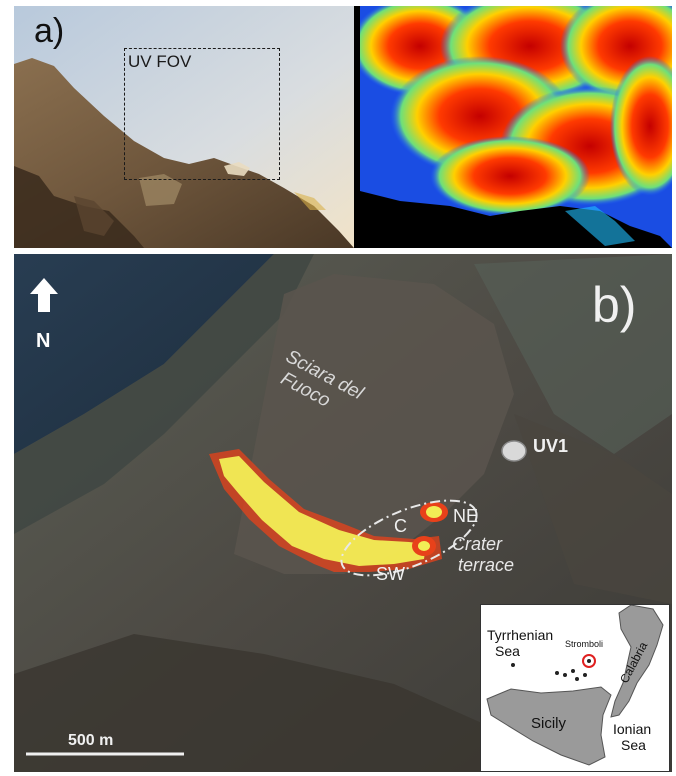 This screenshot has height=776, width=676. I want to click on crater-terrace-outline, so click(409, 538).